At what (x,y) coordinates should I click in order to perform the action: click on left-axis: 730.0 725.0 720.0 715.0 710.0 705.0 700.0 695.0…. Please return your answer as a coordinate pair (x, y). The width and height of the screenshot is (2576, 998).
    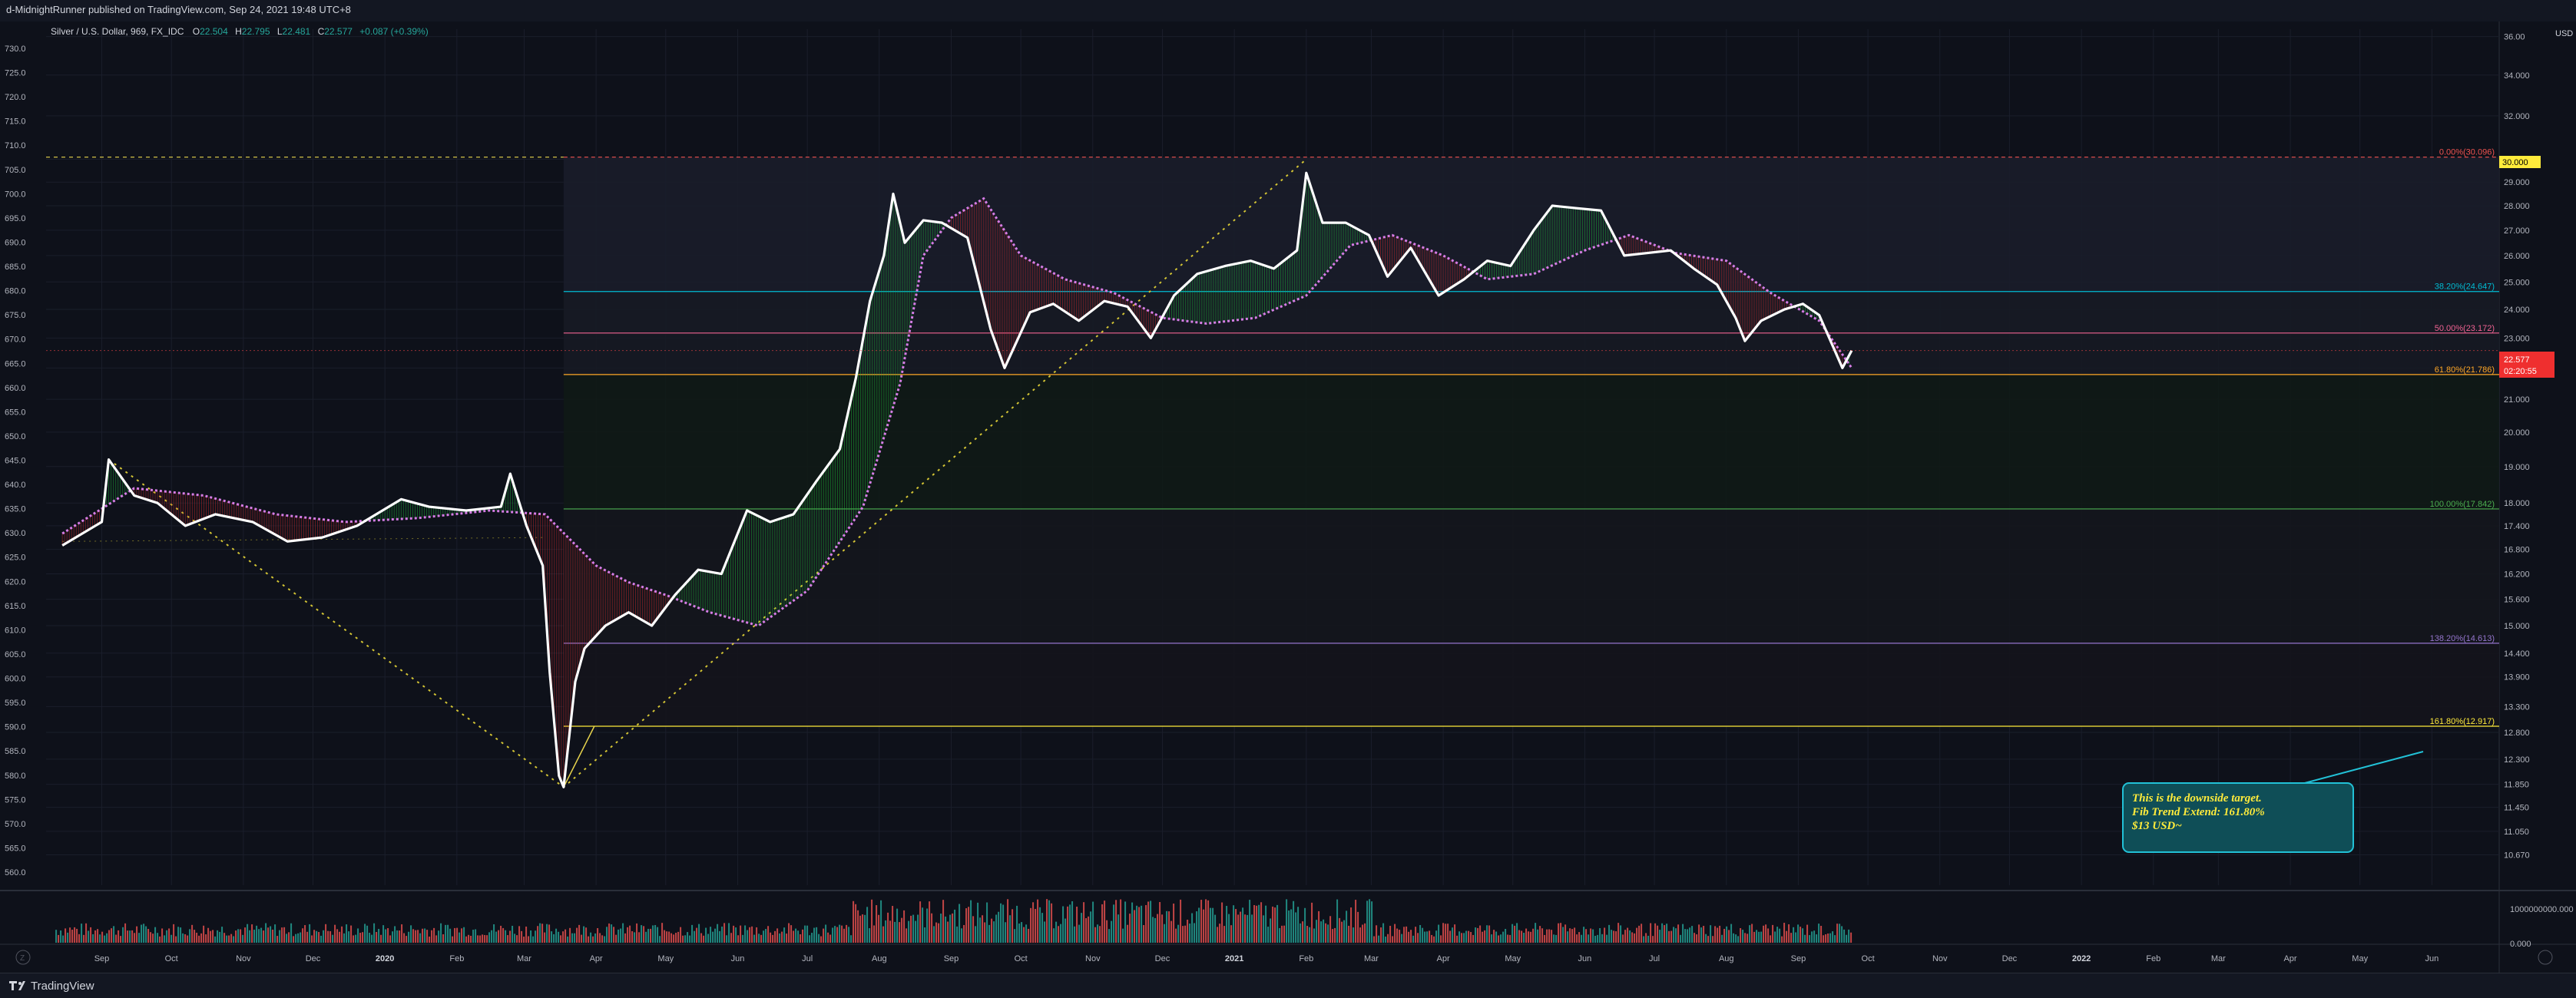
    Looking at the image, I should click on (16, 461).